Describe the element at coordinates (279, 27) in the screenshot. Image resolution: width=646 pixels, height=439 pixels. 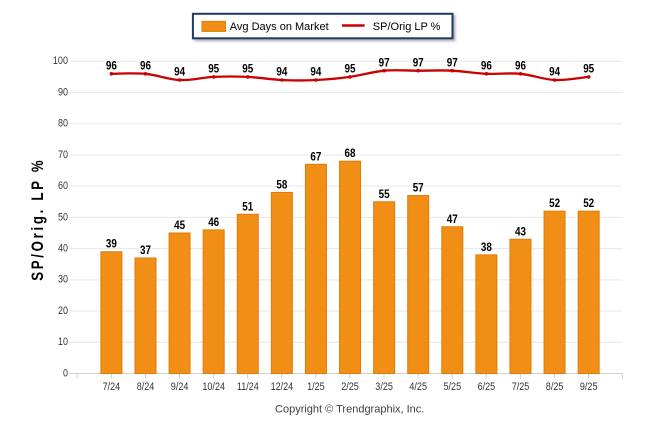
I see `svg-text: Avg Days on Market` at that location.